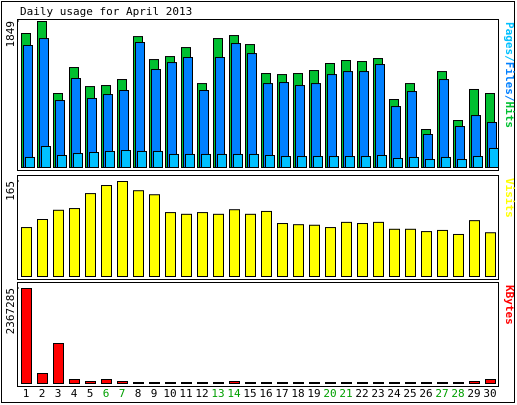 This screenshot has width=517, height=405. Describe the element at coordinates (489, 393) in the screenshot. I see `x-tick-label: 30` at that location.